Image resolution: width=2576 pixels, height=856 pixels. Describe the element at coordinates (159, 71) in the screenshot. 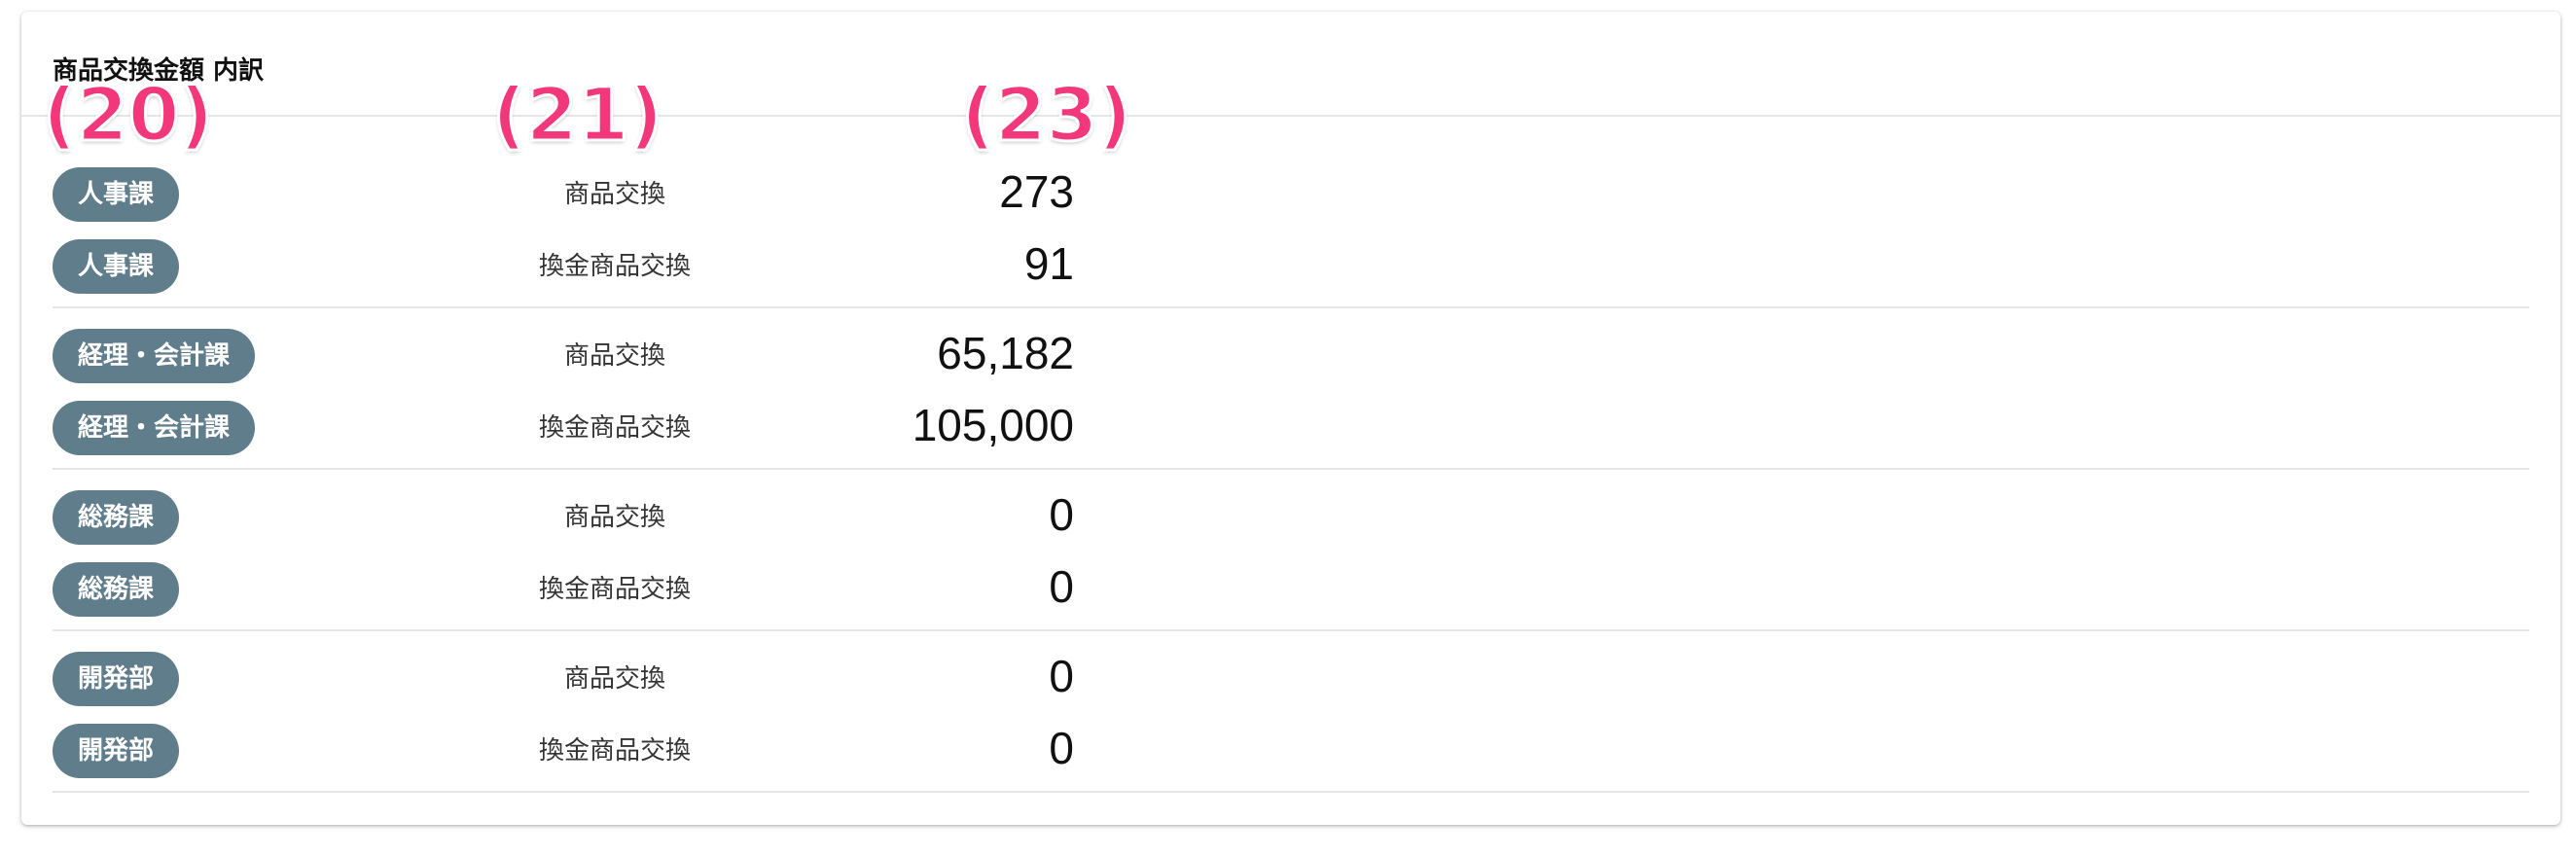

I see `card-title: 商品交換金額 内訳` at that location.